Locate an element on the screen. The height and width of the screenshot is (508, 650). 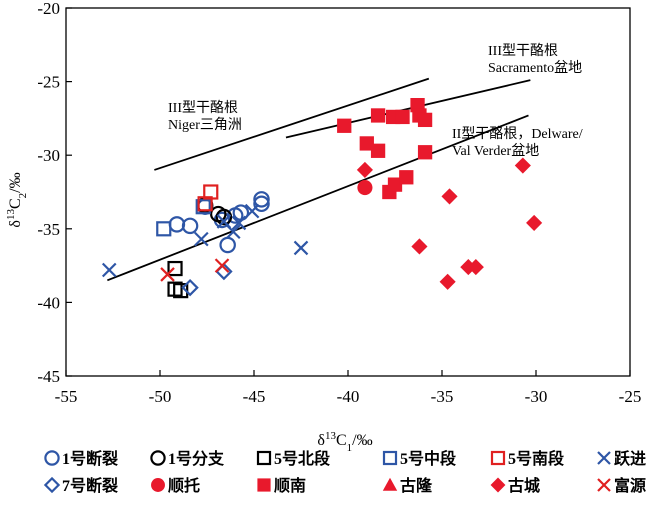
y-axis: -45 -40 -35 -30 -25 -20 is located at coordinates (54, 193).